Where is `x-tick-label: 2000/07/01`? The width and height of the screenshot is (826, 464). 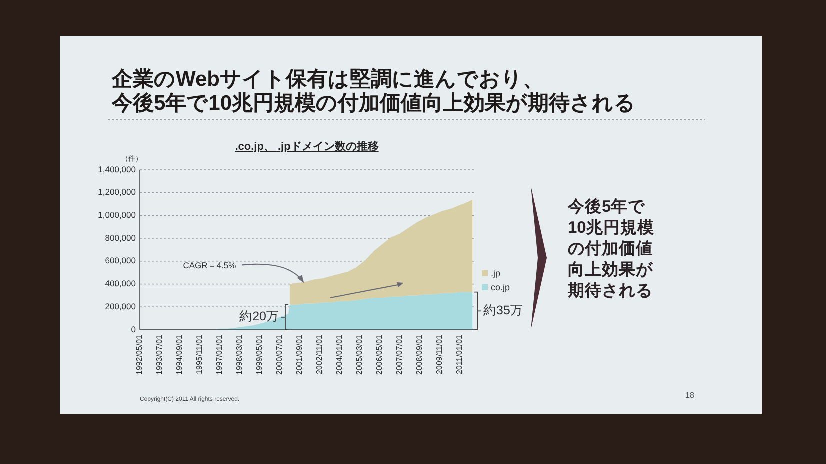 x-tick-label: 2000/07/01 is located at coordinates (279, 355).